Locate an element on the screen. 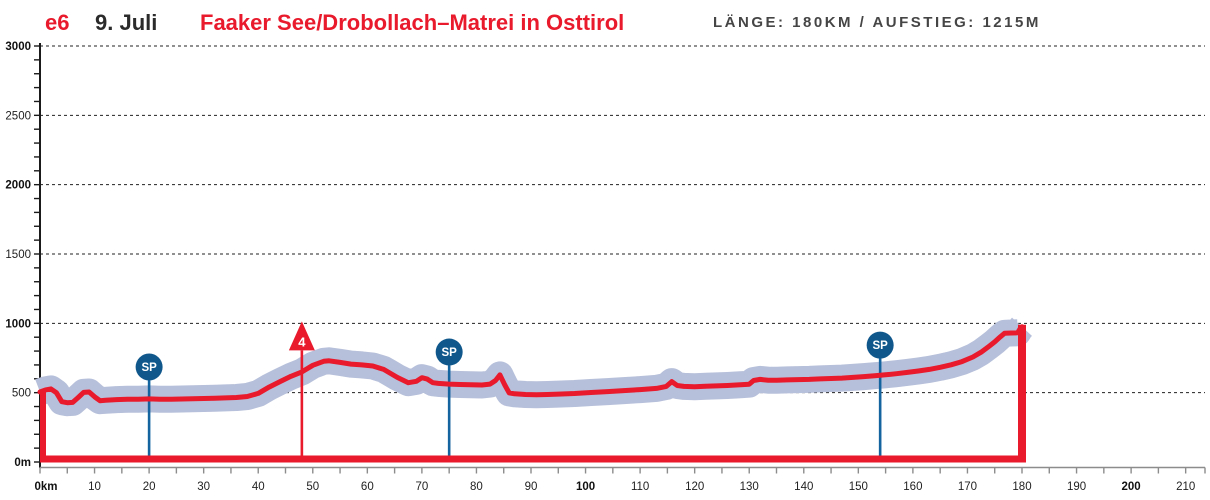 The width and height of the screenshot is (1210, 500). x-tick-label: 120 is located at coordinates (694, 487).